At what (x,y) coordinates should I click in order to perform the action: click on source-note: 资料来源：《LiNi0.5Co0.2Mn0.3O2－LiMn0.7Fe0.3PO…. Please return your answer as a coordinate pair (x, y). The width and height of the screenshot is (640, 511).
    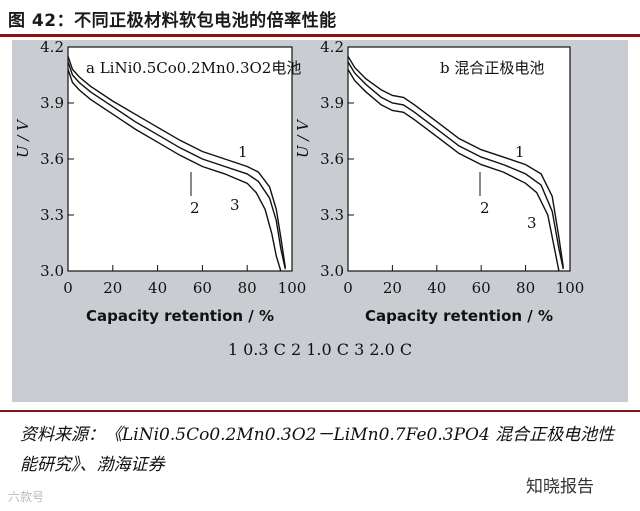
    Looking at the image, I should click on (317, 450).